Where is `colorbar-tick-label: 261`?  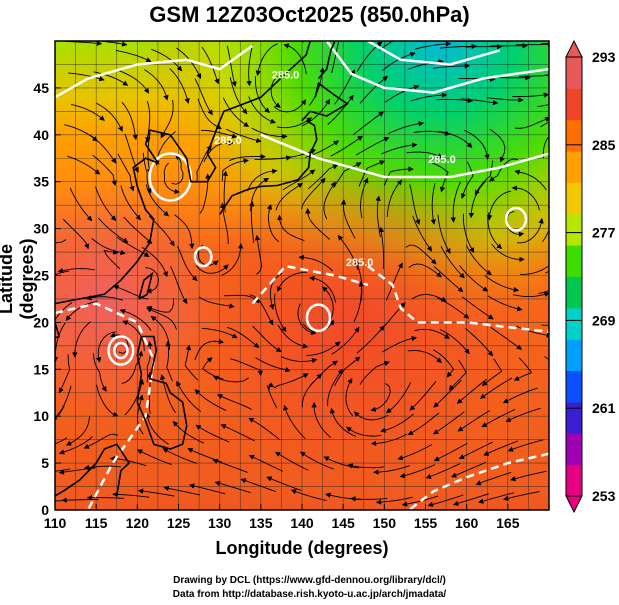 colorbar-tick-label: 261 is located at coordinates (604, 408).